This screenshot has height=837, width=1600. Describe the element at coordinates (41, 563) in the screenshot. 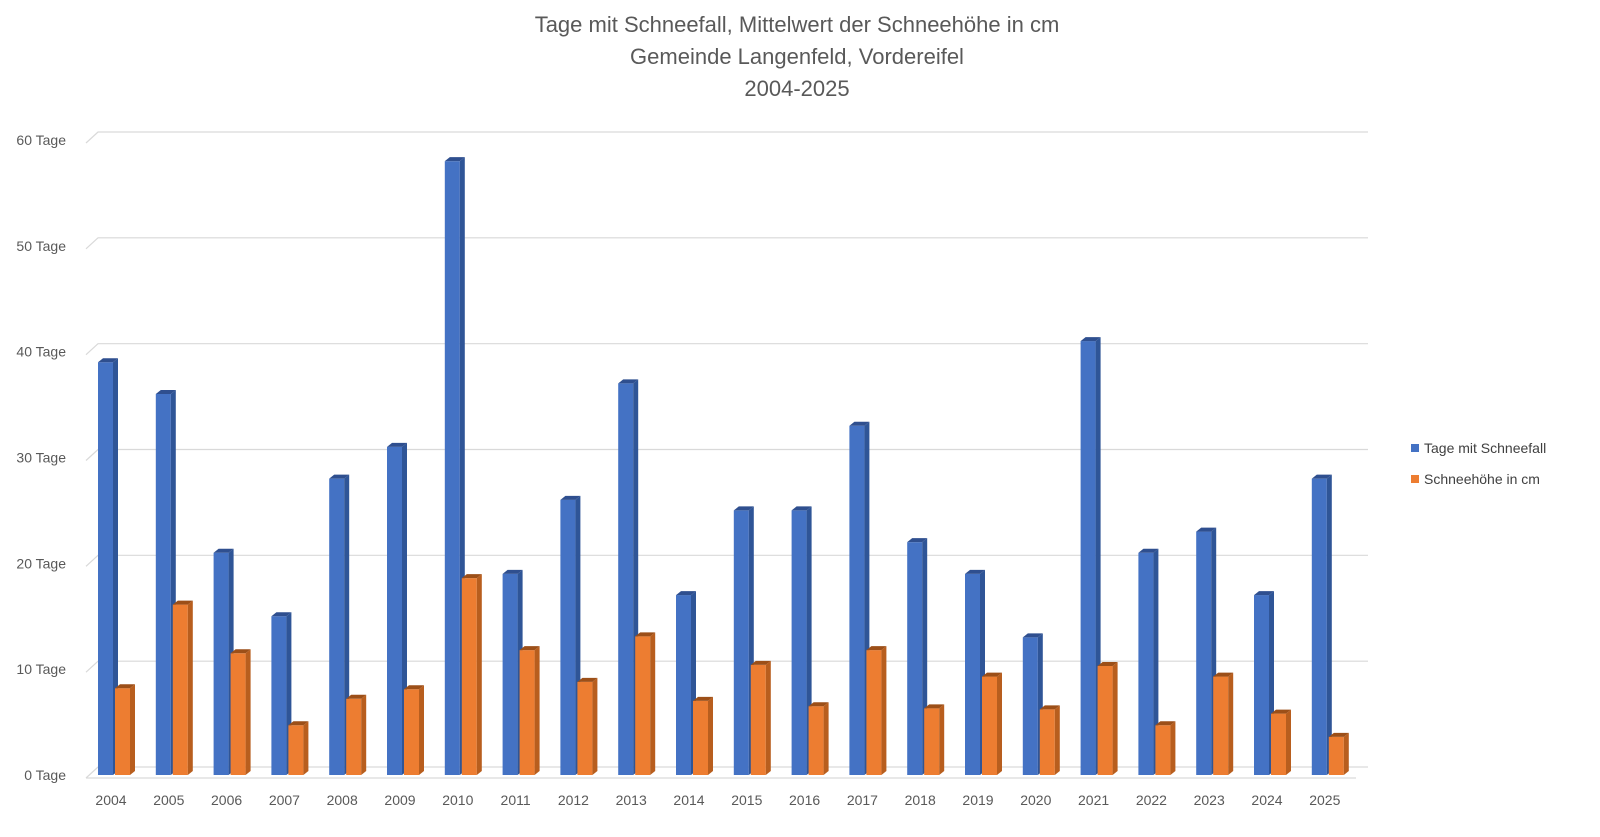

I see `y-tick-label: 20 Tage` at that location.